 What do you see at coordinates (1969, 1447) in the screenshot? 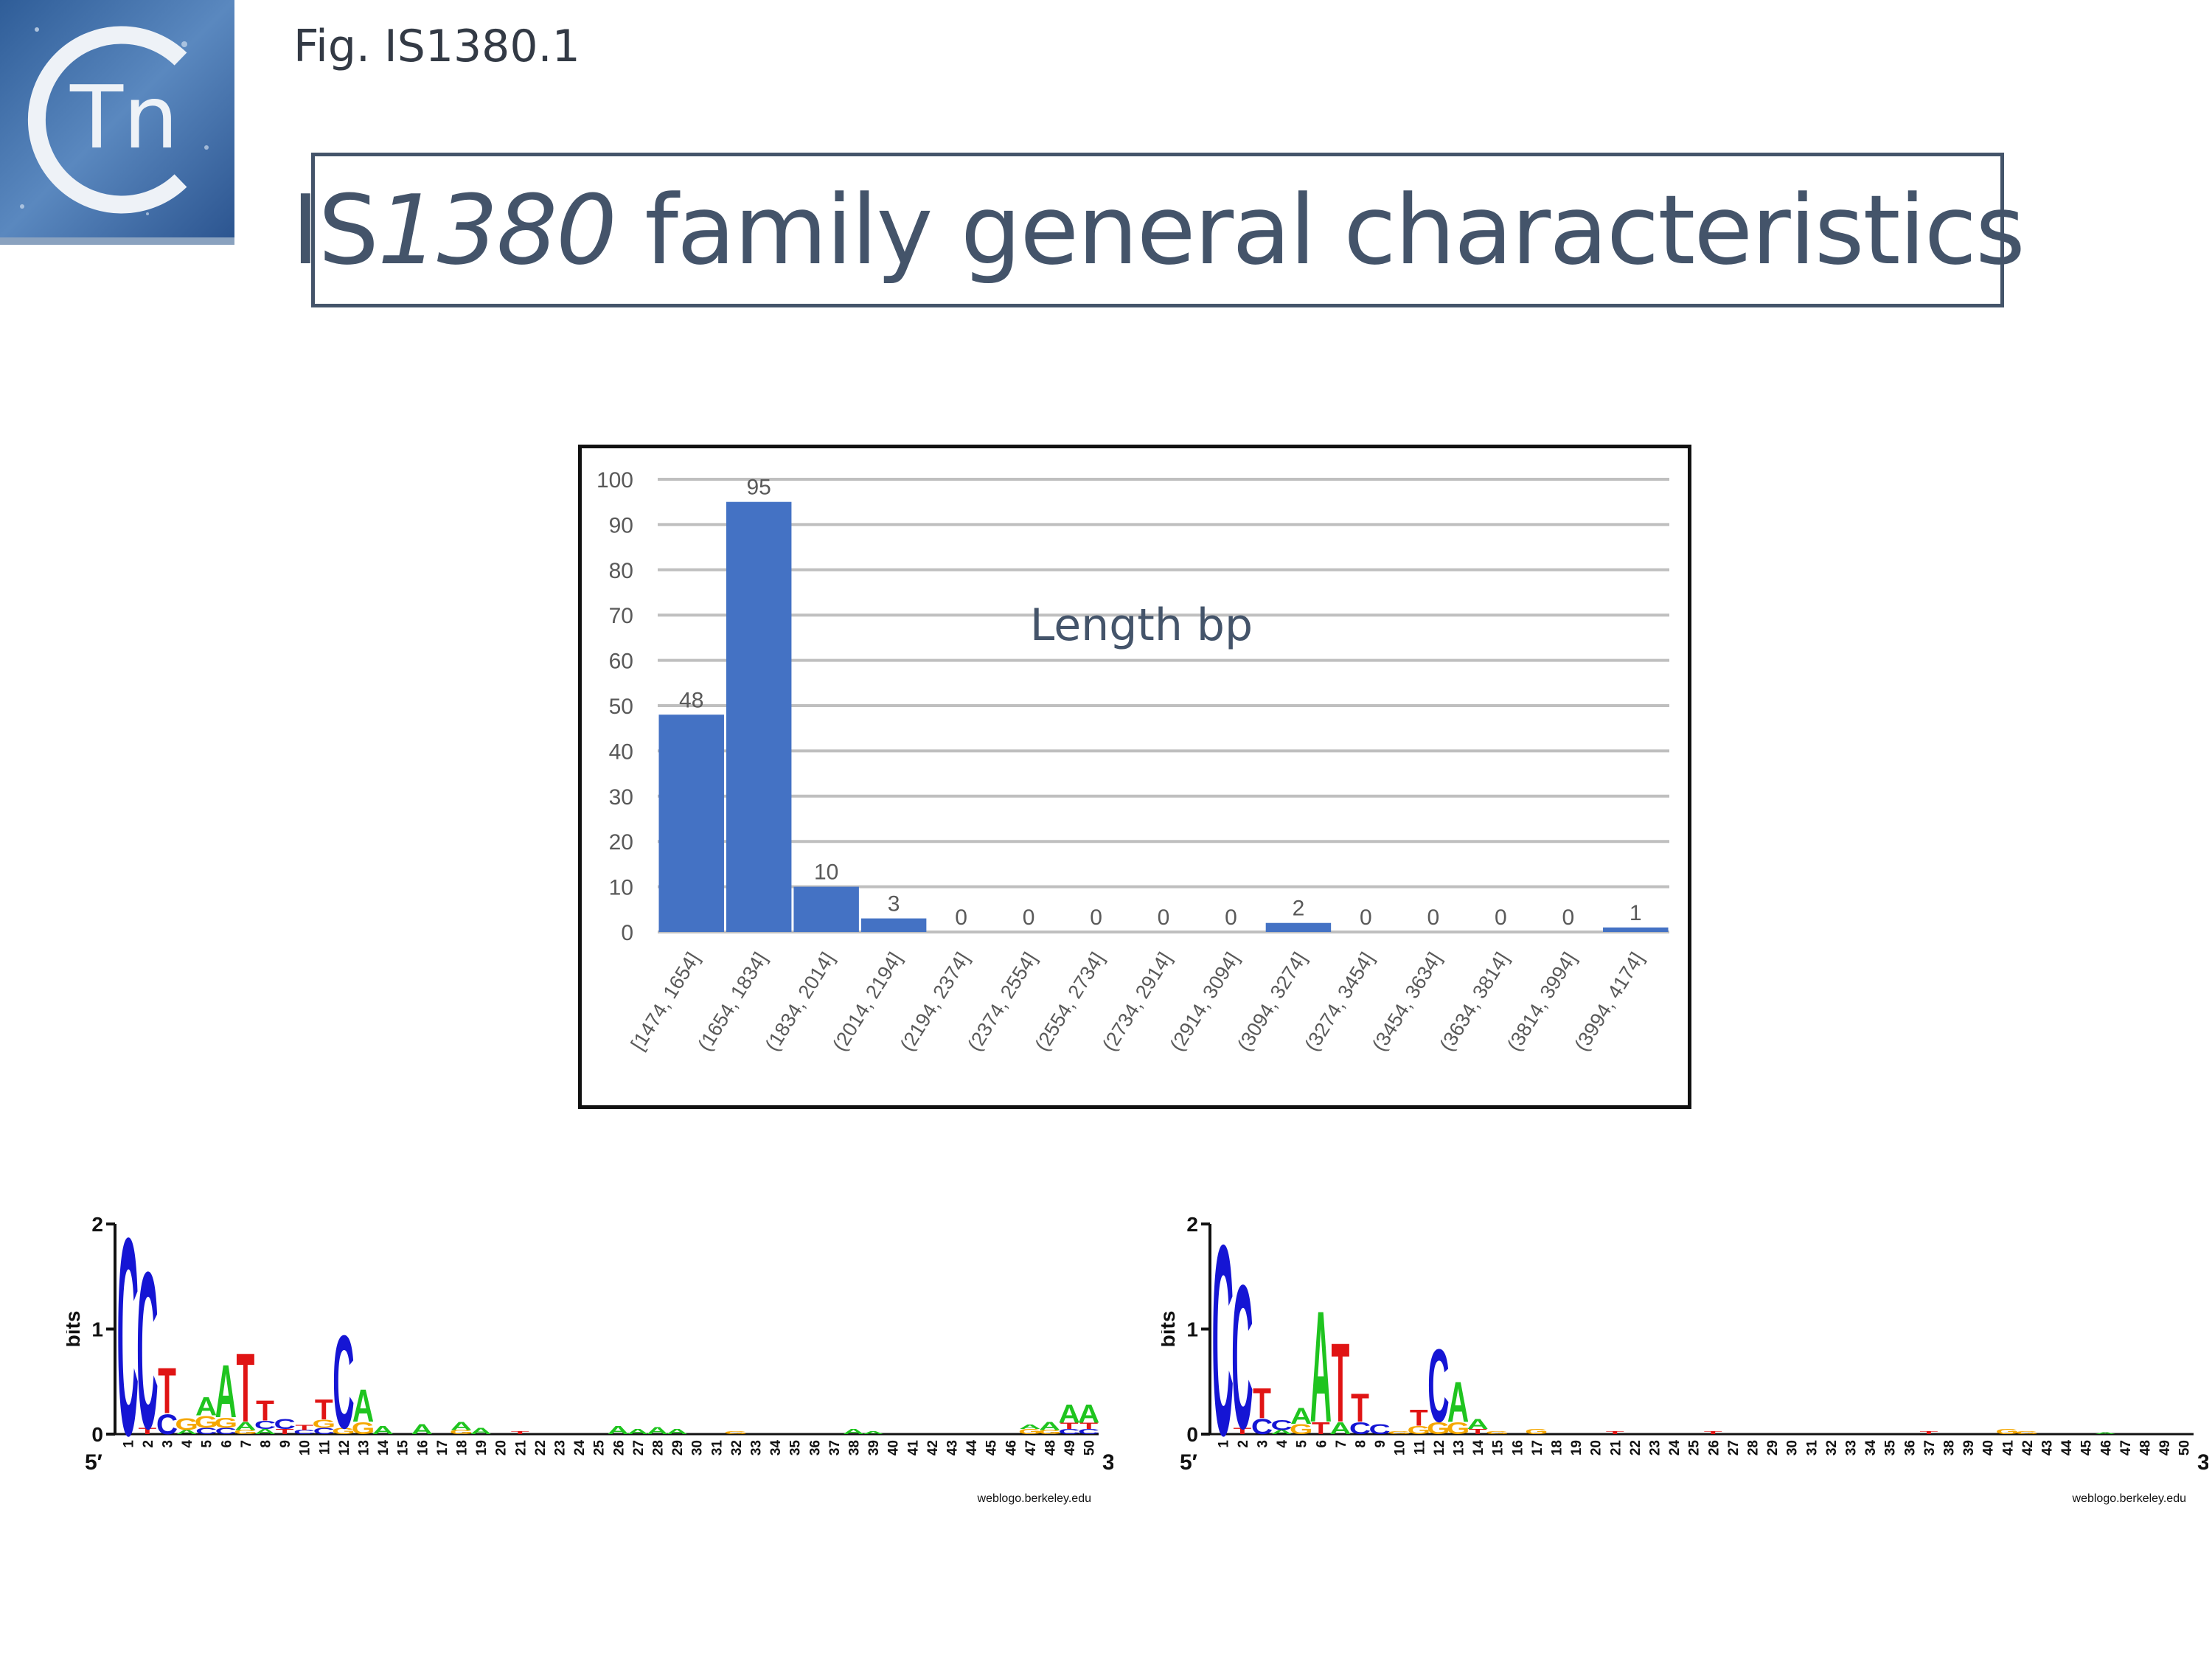
I see `logo-position-label: 39` at bounding box center [1969, 1447].